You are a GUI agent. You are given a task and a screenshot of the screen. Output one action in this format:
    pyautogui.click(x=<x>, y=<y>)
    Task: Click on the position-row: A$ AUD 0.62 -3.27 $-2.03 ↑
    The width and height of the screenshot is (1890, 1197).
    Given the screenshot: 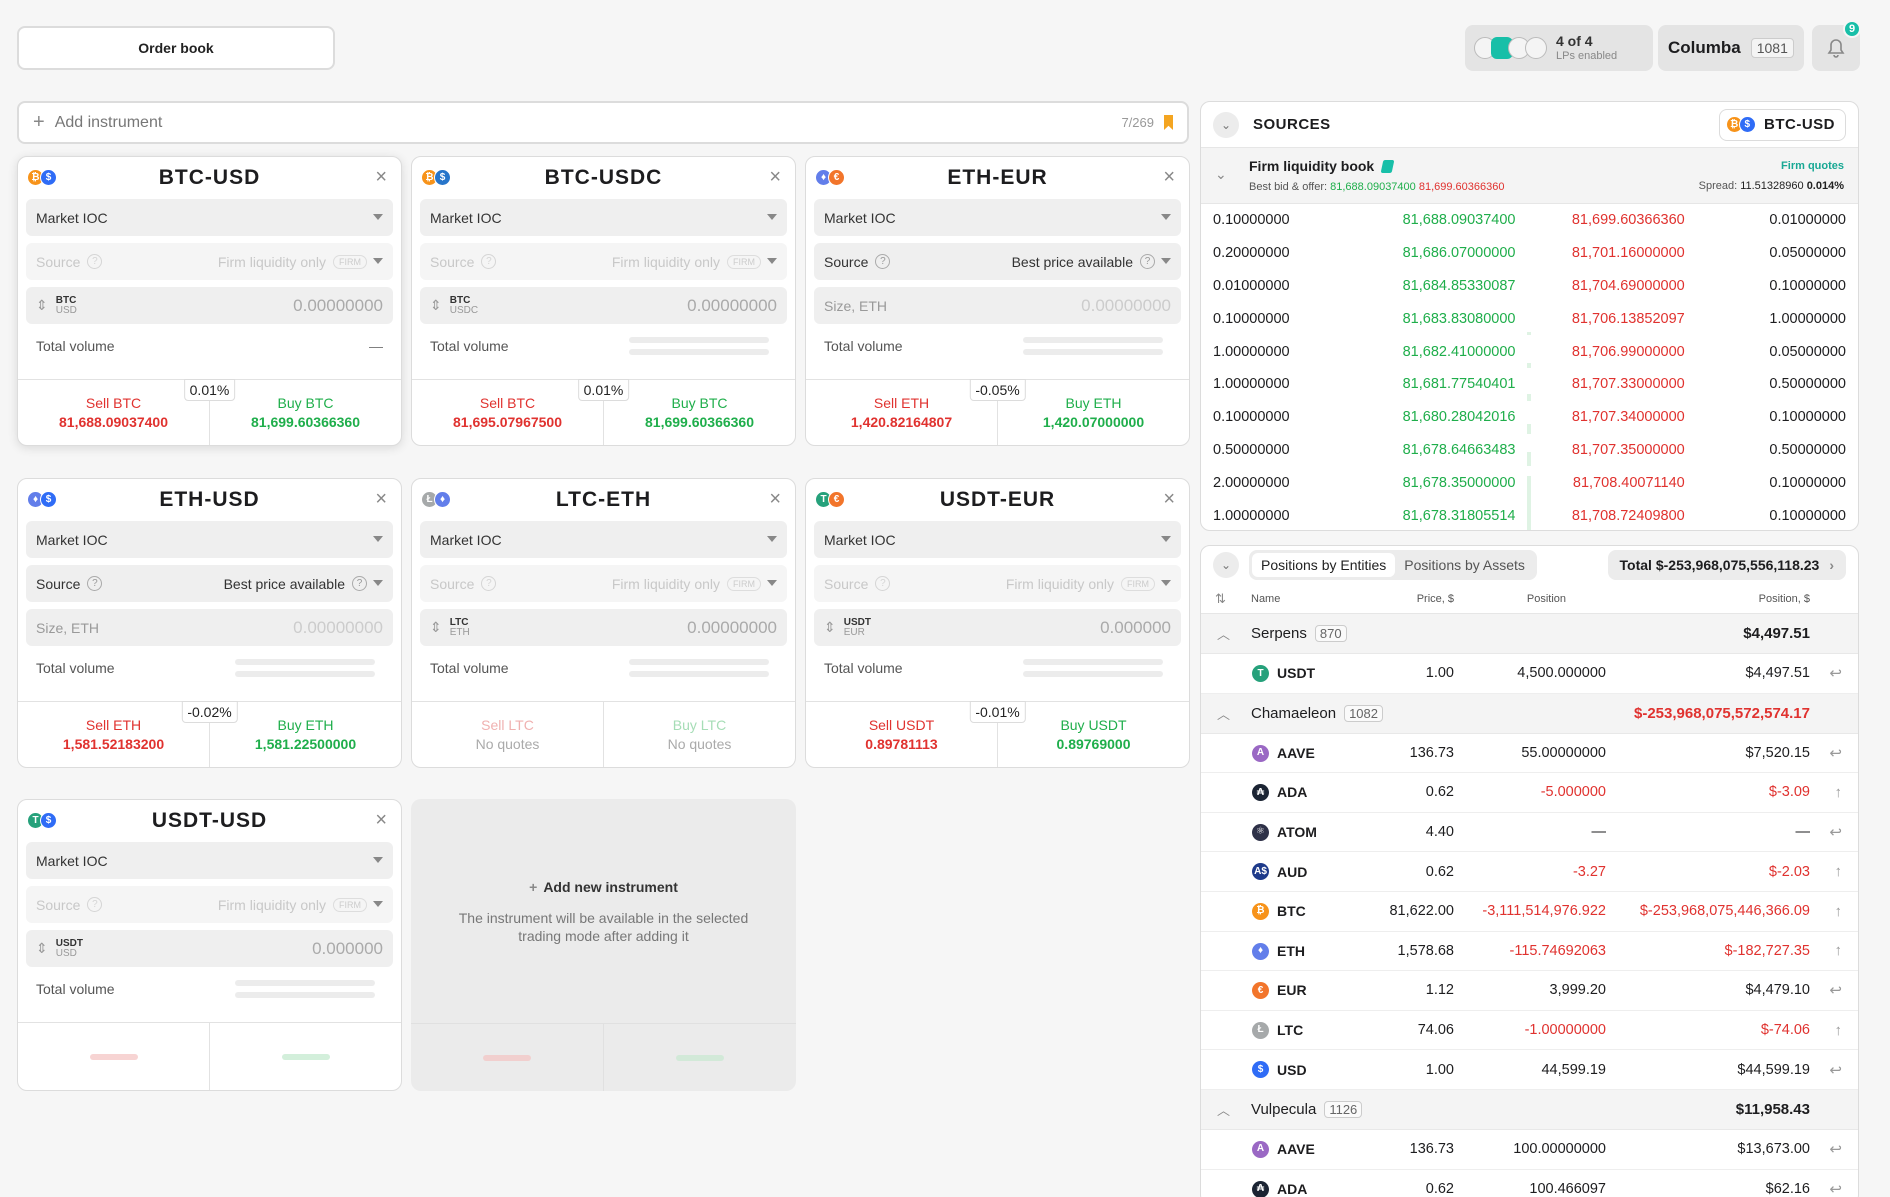 What is the action you would take?
    pyautogui.click(x=1529, y=872)
    